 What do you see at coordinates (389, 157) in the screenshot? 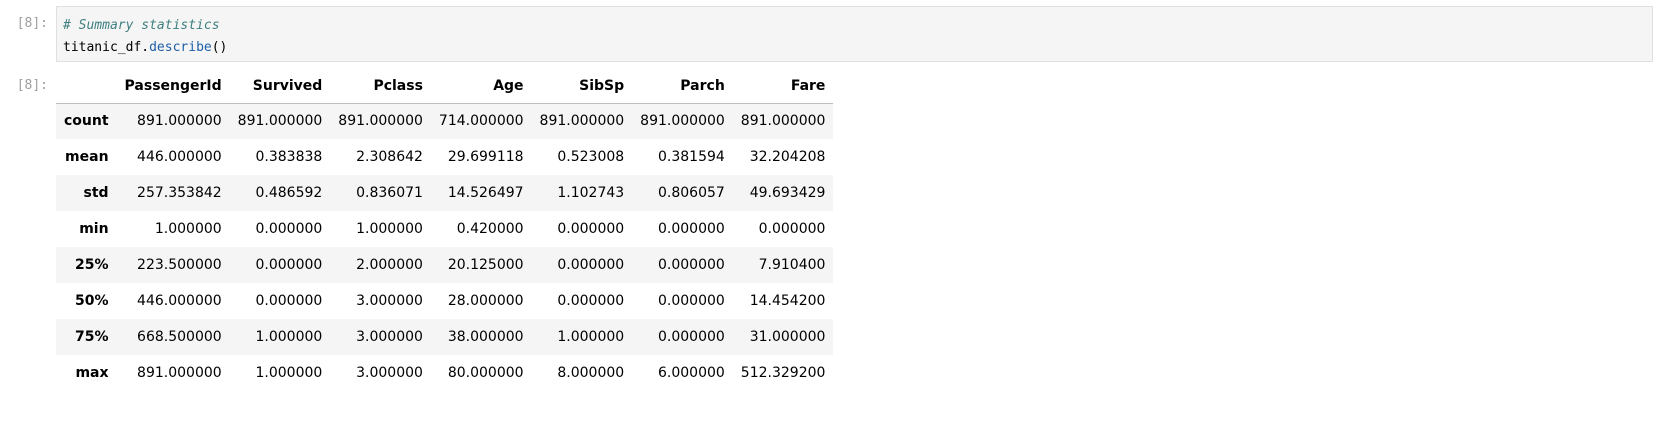
I see `table-cell: 2.308642` at bounding box center [389, 157].